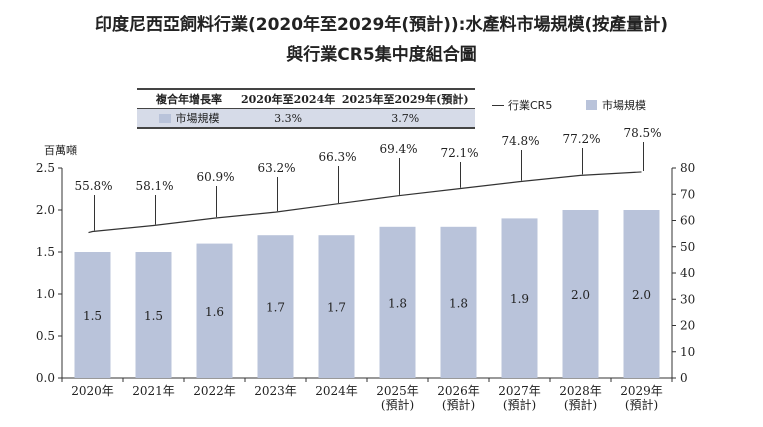 This screenshot has height=427, width=763. I want to click on y-right-tick-label: 80, so click(687, 168).